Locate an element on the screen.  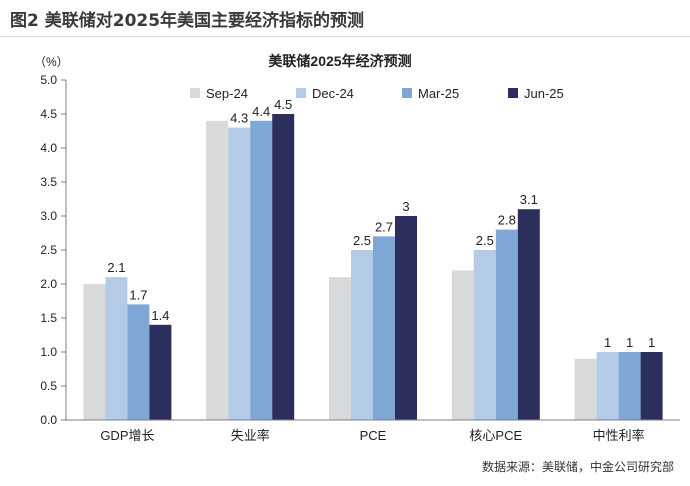
y-tick-label: 5.0 is located at coordinates (48, 80).